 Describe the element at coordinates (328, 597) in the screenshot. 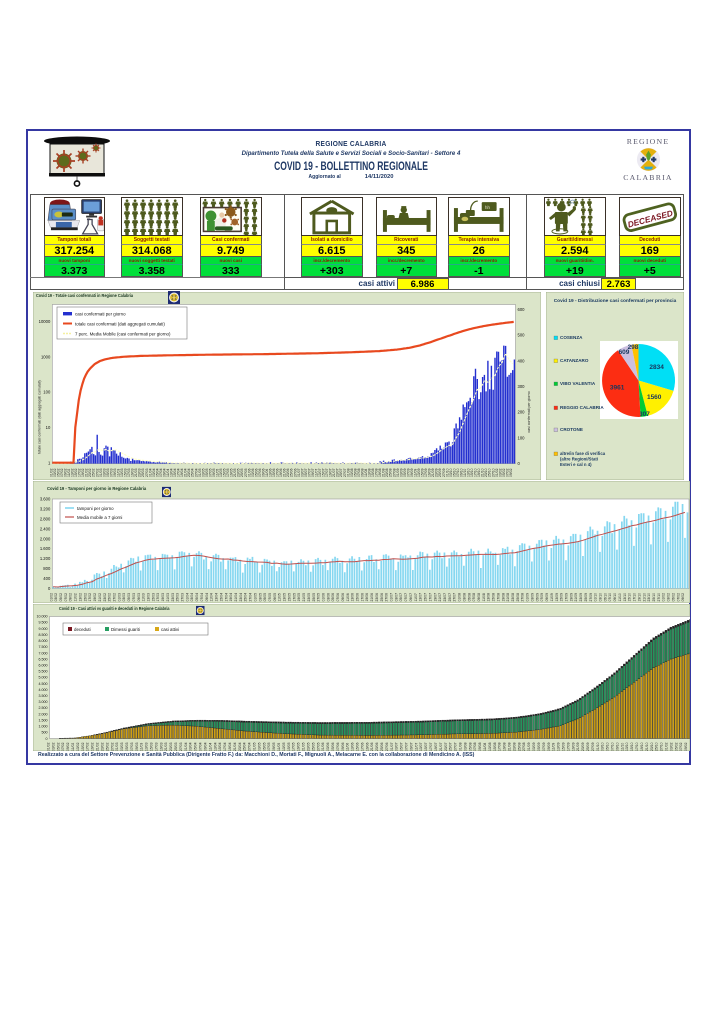

I see `svg-text: 03/06` at that location.